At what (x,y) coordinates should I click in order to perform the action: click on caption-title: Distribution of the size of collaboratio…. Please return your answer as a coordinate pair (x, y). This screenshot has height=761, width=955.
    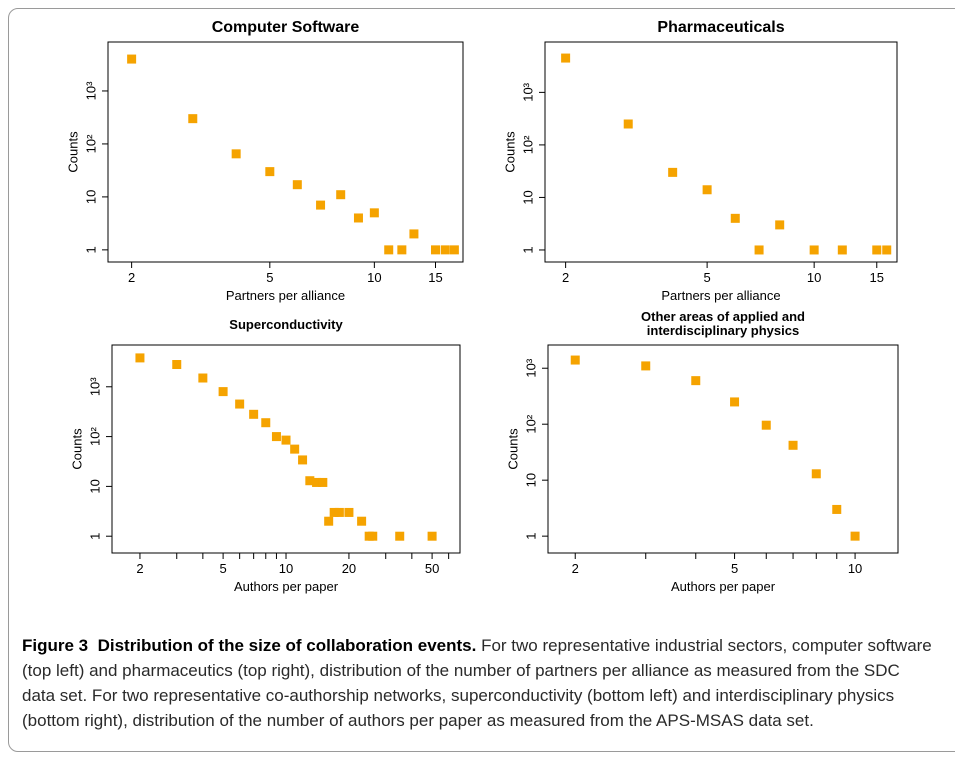
    Looking at the image, I should click on (287, 645).